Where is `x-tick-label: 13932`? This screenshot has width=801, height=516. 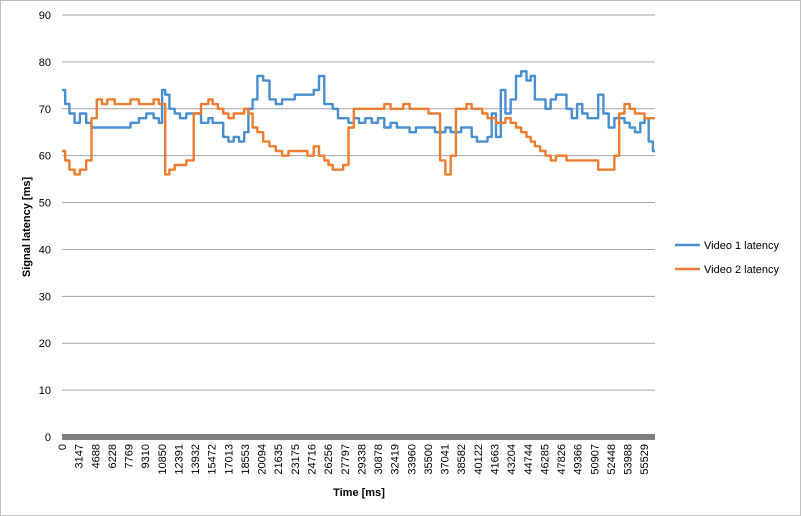 x-tick-label: 13932 is located at coordinates (196, 459).